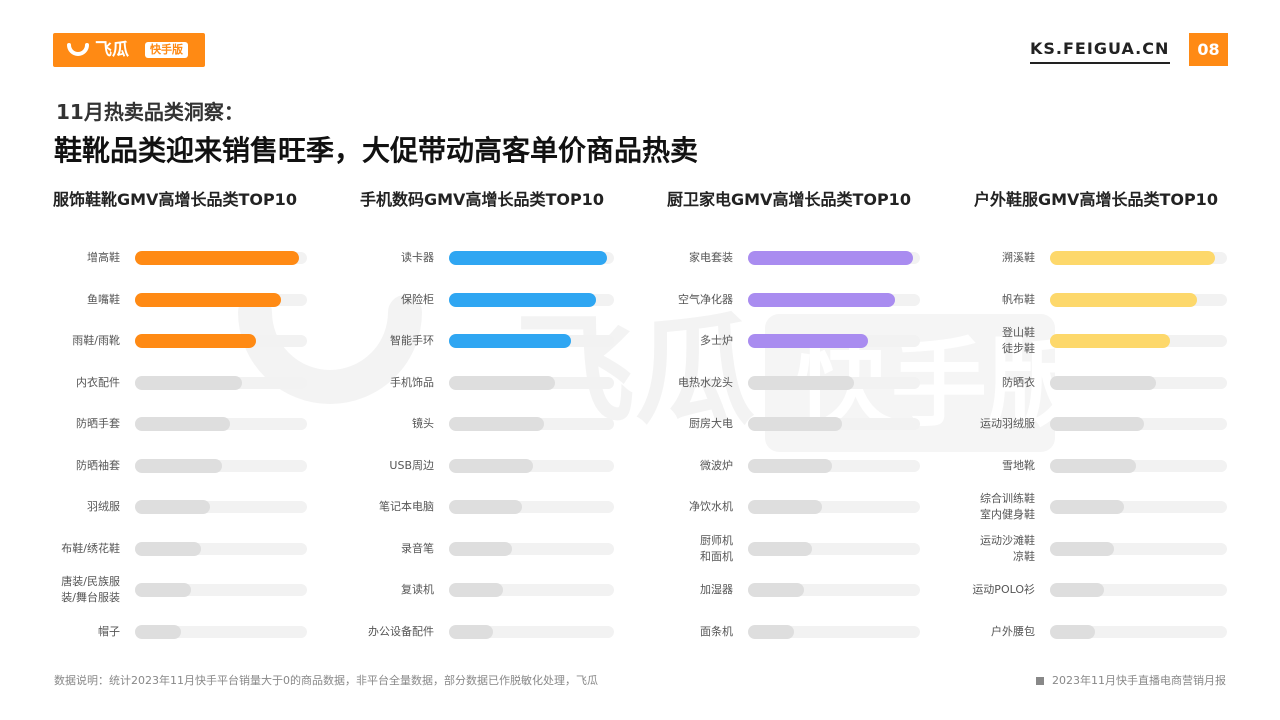 This screenshot has width=1280, height=720. What do you see at coordinates (716, 548) in the screenshot?
I see `category-label: 厨师机 和面机` at bounding box center [716, 548].